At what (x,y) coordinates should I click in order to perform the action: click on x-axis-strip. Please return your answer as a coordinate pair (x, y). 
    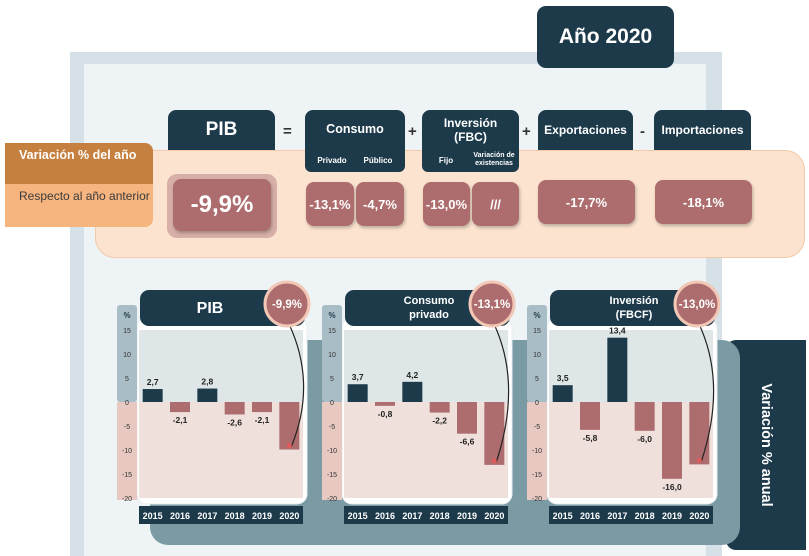
    Looking at the image, I should click on (221, 515).